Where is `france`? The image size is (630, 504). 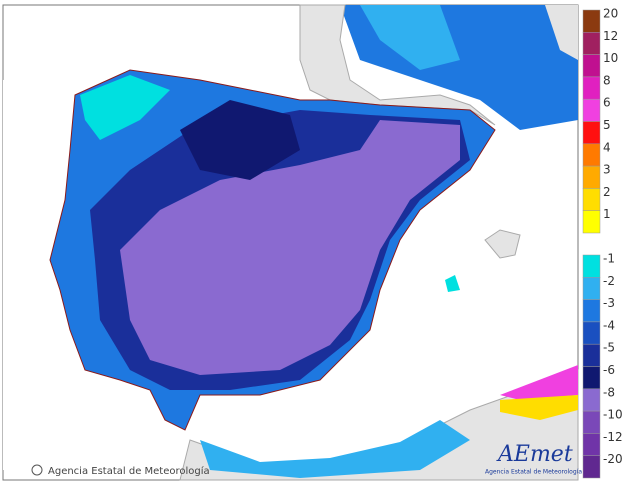 france is located at coordinates (397, 65).